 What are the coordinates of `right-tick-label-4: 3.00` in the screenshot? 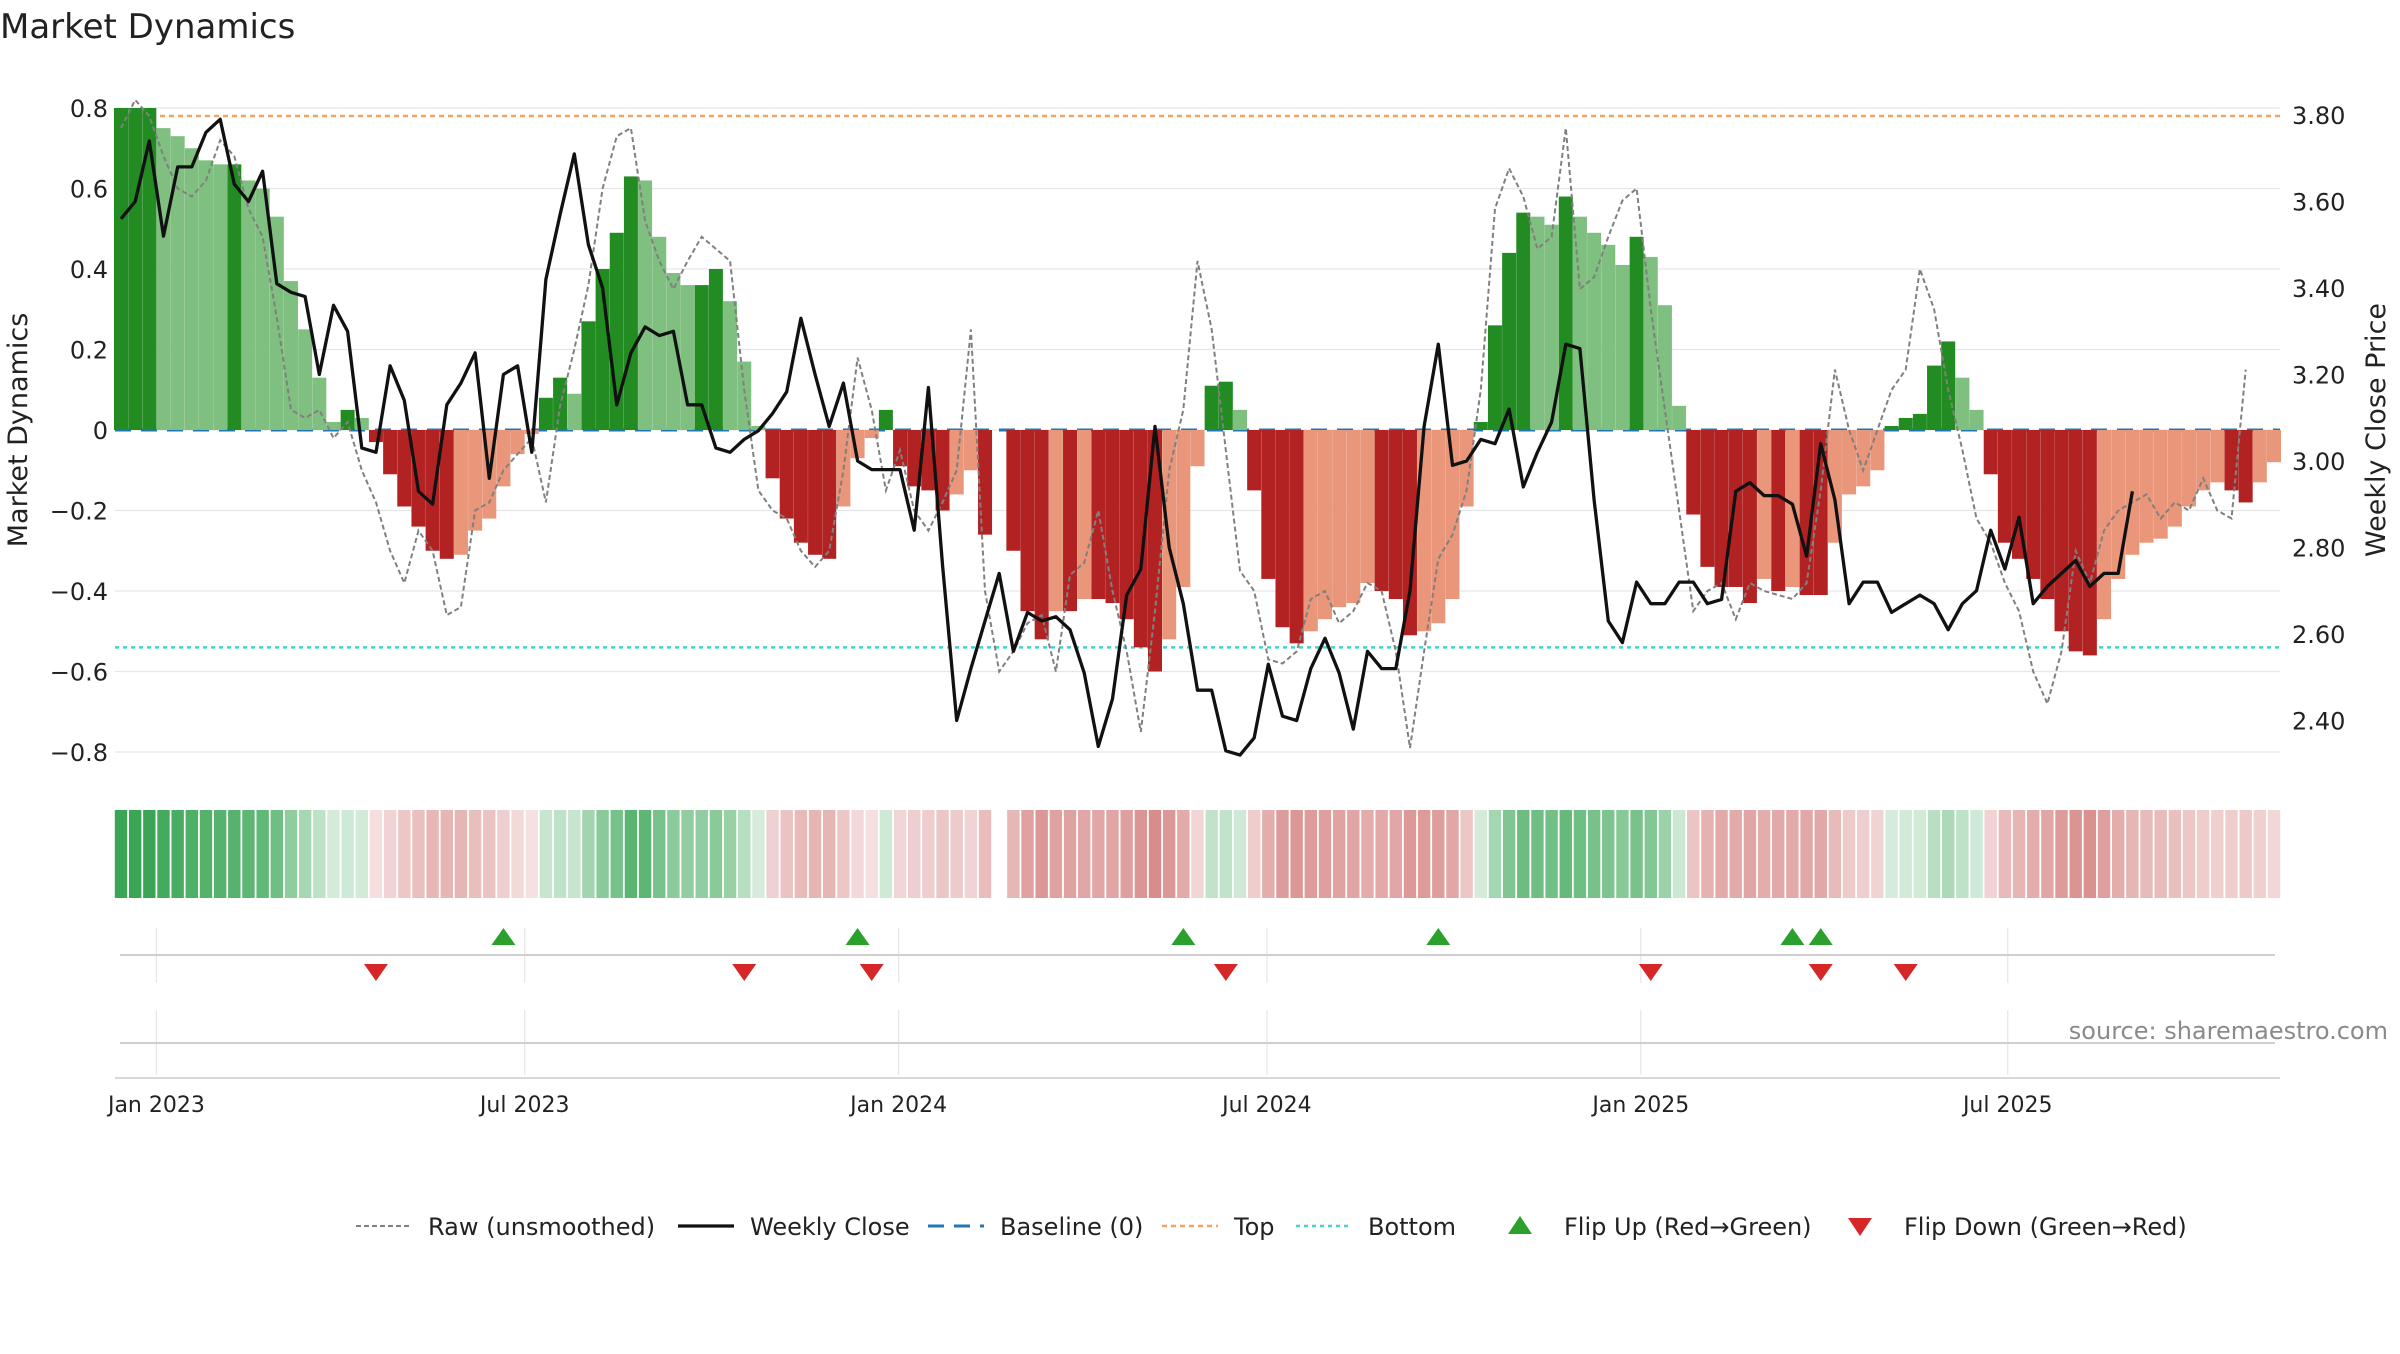 It's located at (2318, 462).